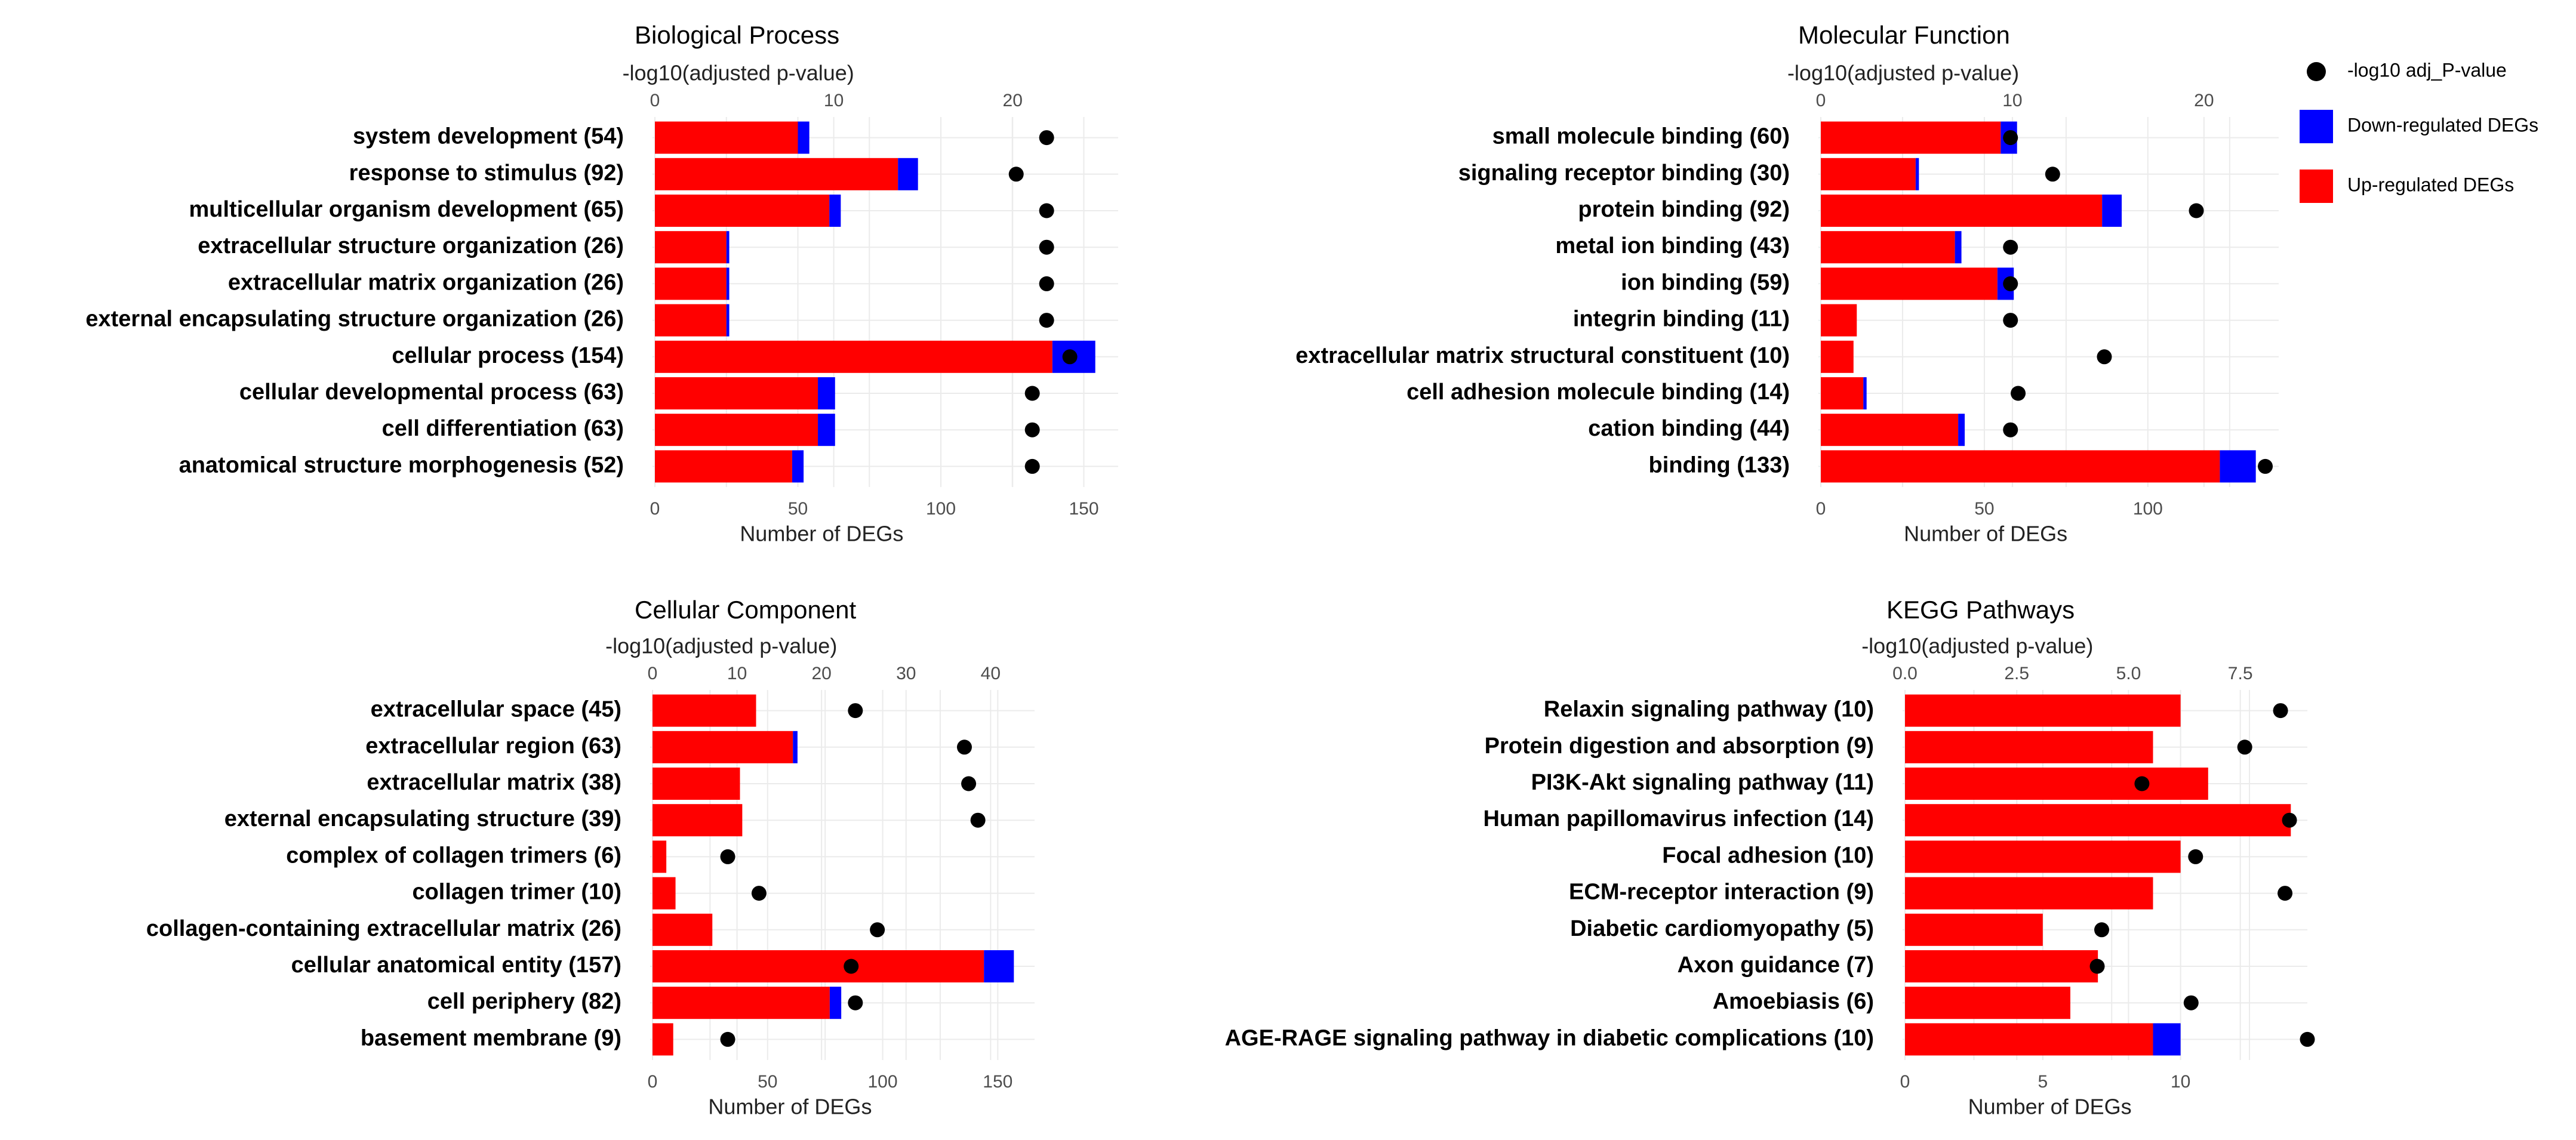 The image size is (2576, 1140). Describe the element at coordinates (1977, 646) in the screenshot. I see `top-axis-title: -log10(adjusted p-value)` at that location.